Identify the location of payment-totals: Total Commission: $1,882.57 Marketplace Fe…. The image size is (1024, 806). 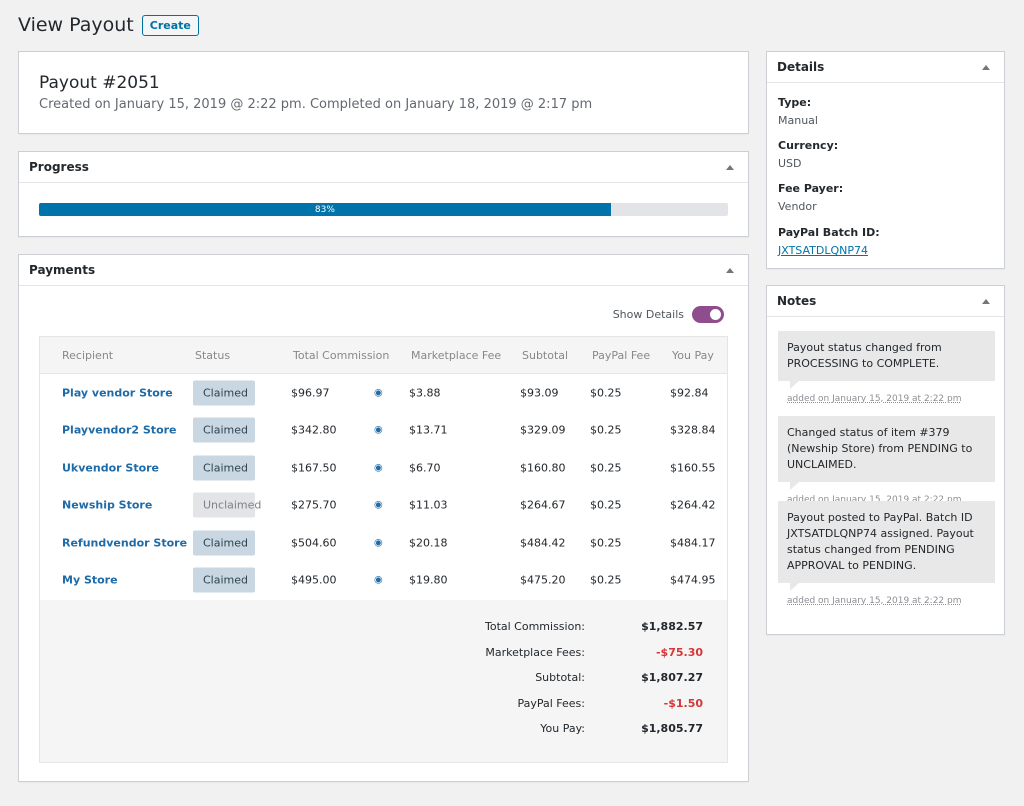
(383, 681).